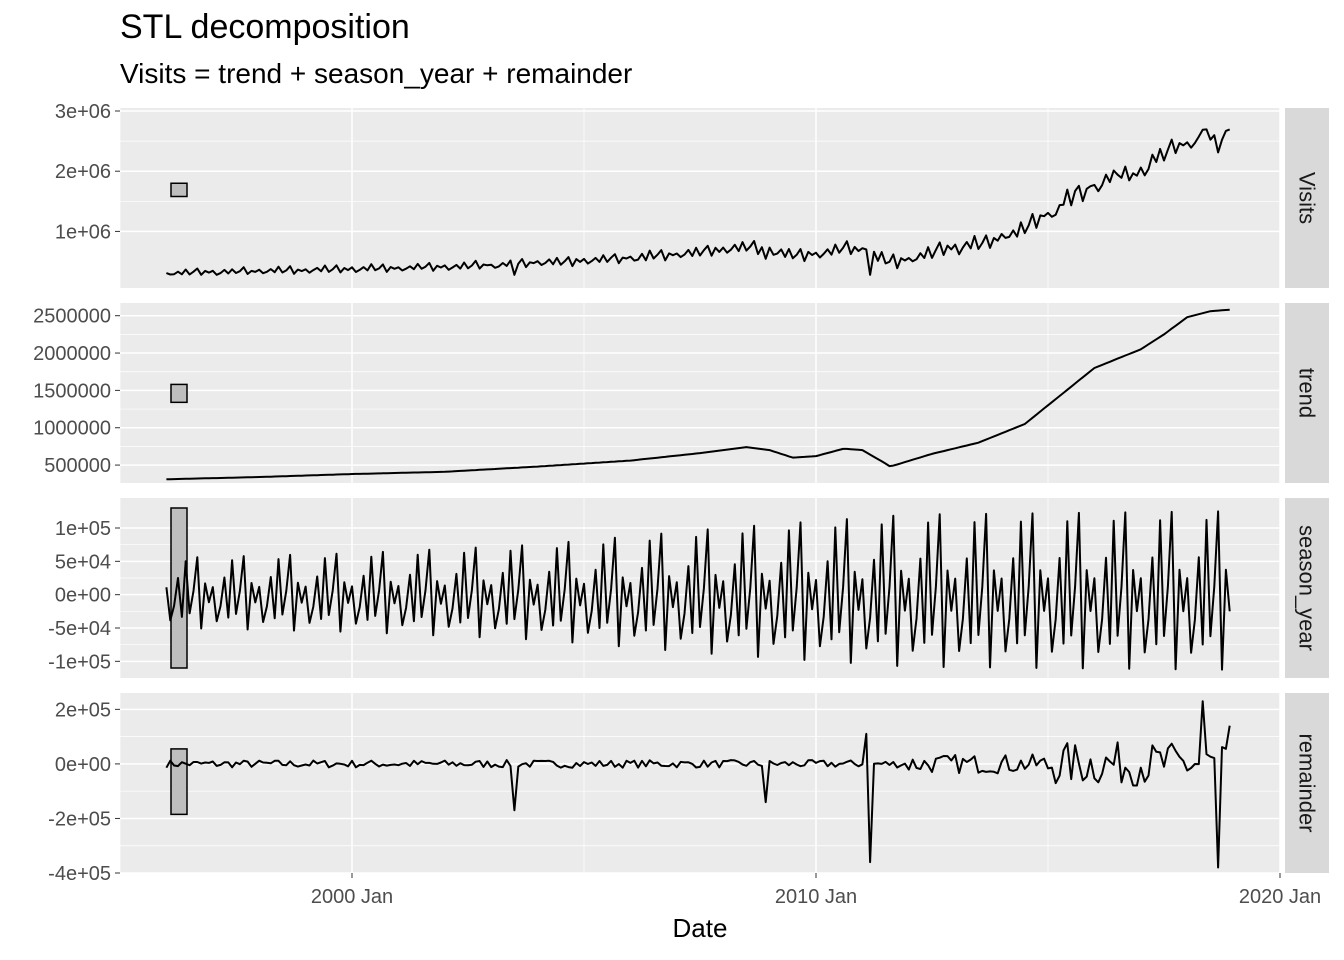 Image resolution: width=1344 pixels, height=960 pixels. What do you see at coordinates (83, 529) in the screenshot?
I see `y-tick-label: 1e+05` at bounding box center [83, 529].